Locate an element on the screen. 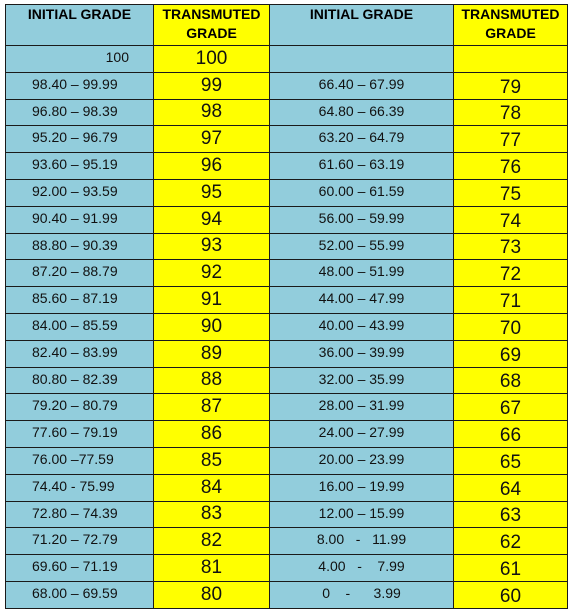 Image resolution: width=573 pixels, height=615 pixels. cell-initial-right: 20.00 – 23.99 is located at coordinates (361, 460).